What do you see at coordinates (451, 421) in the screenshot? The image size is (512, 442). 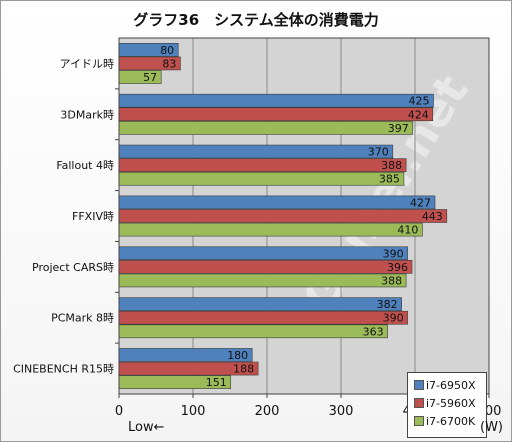 I see `legend-label: i7-6700K` at bounding box center [451, 421].